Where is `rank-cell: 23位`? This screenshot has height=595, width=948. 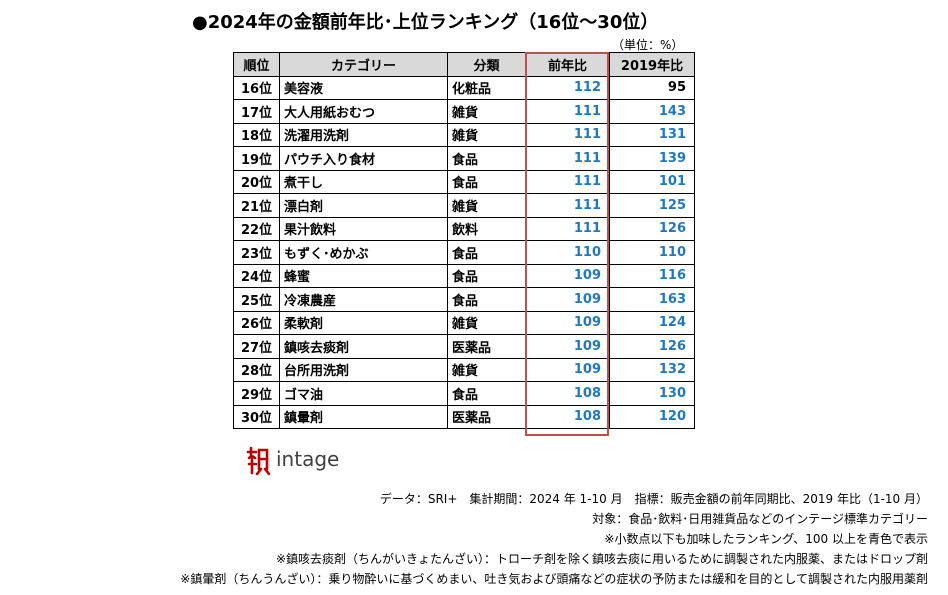
rank-cell: 23位 is located at coordinates (256, 252).